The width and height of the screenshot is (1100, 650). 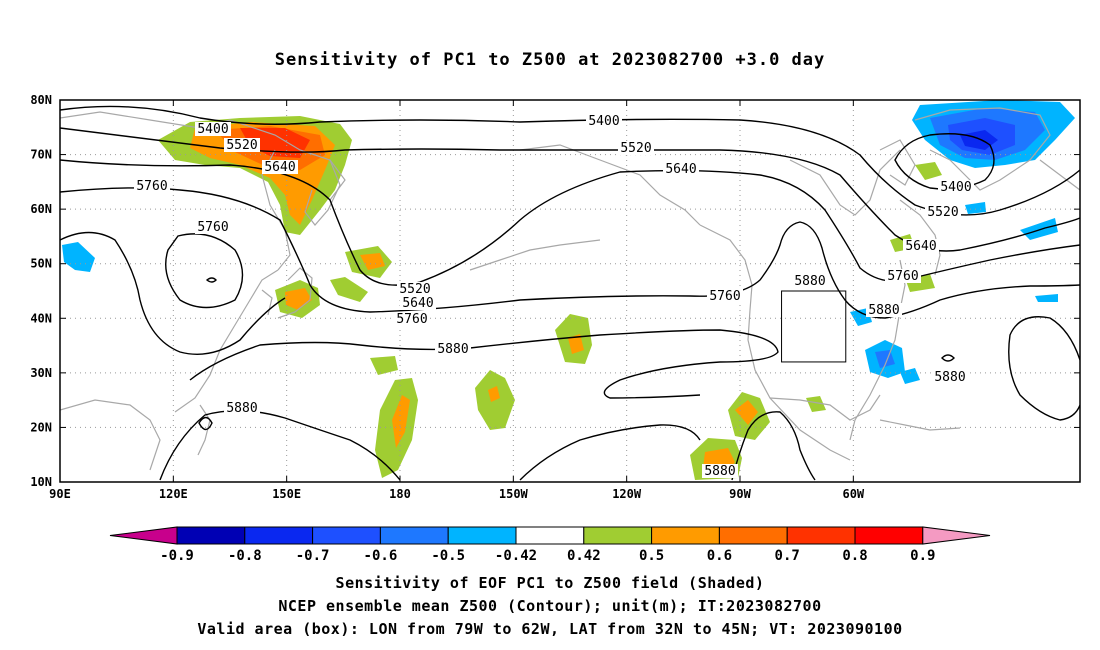 What do you see at coordinates (78, 257) in the screenshot?
I see `shade-asia-lblue` at bounding box center [78, 257].